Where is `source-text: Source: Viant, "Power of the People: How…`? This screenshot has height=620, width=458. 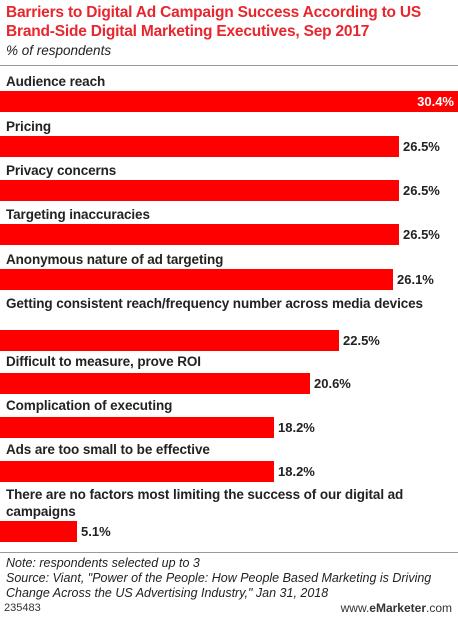
source-text: Source: Viant, "Power of the People: How… is located at coordinates (219, 585).